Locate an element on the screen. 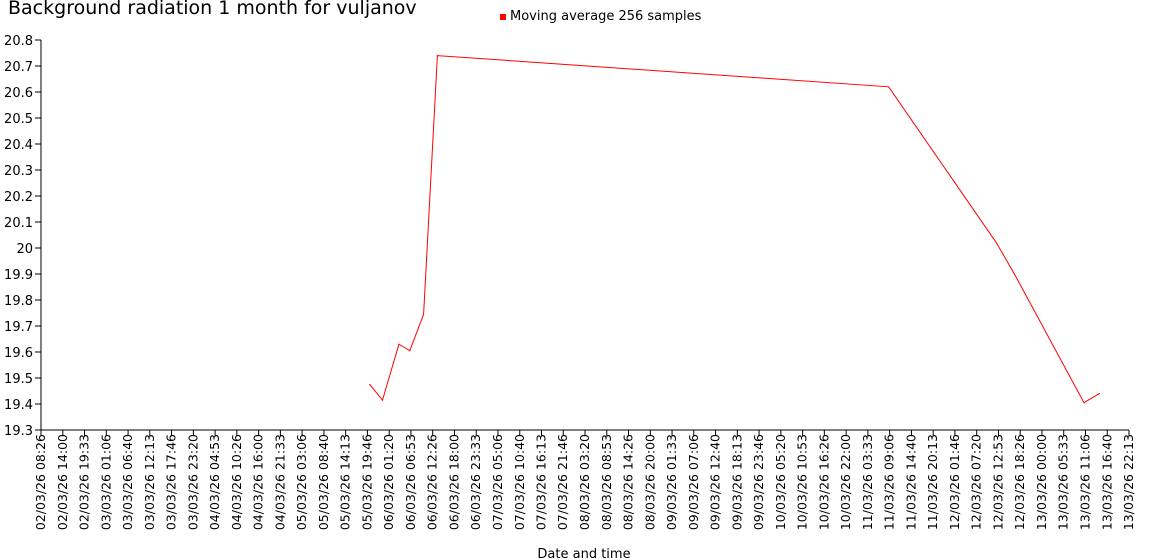  y-tick-label: 20.6 is located at coordinates (18, 93).